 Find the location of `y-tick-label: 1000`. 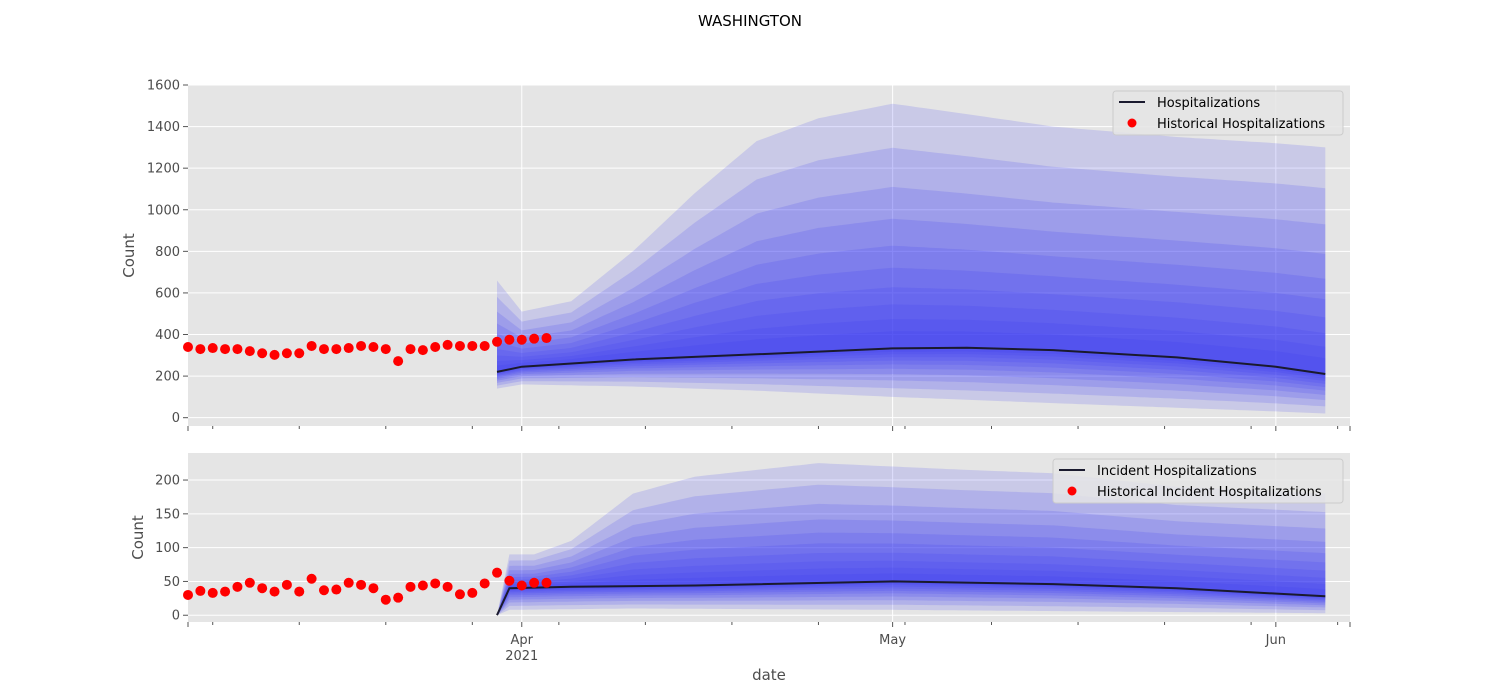

y-tick-label: 1000 is located at coordinates (163, 210).